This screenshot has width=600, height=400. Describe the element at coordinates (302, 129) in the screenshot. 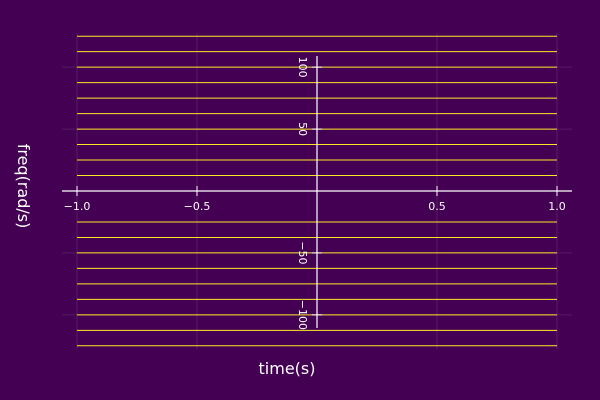

I see `y-tick-label: 50` at that location.